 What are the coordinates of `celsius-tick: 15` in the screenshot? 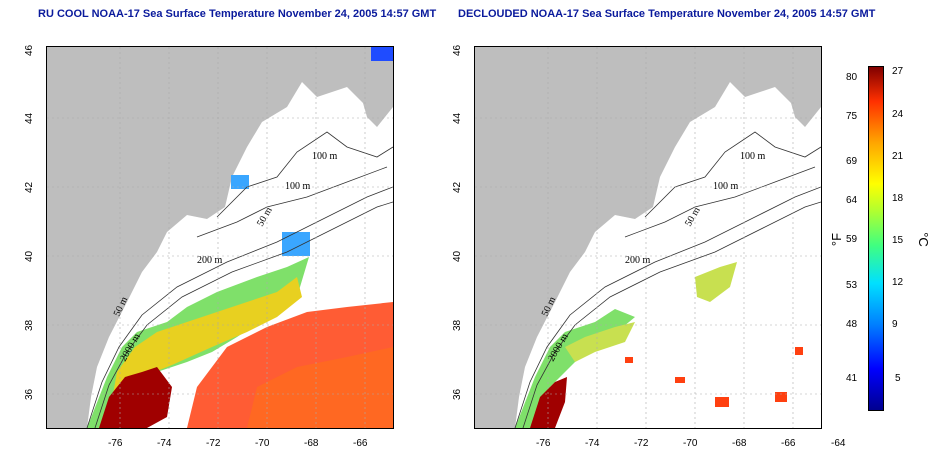 It's located at (898, 240).